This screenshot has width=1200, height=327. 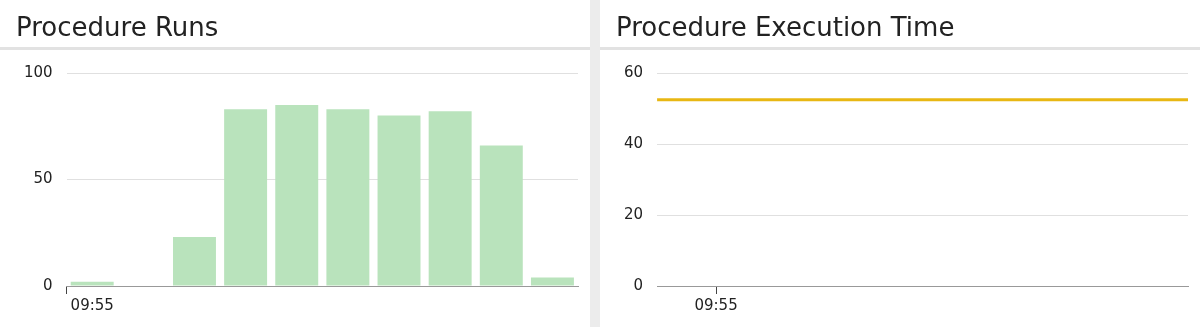 What do you see at coordinates (633, 142) in the screenshot?
I see `y-tick-label: 40` at bounding box center [633, 142].